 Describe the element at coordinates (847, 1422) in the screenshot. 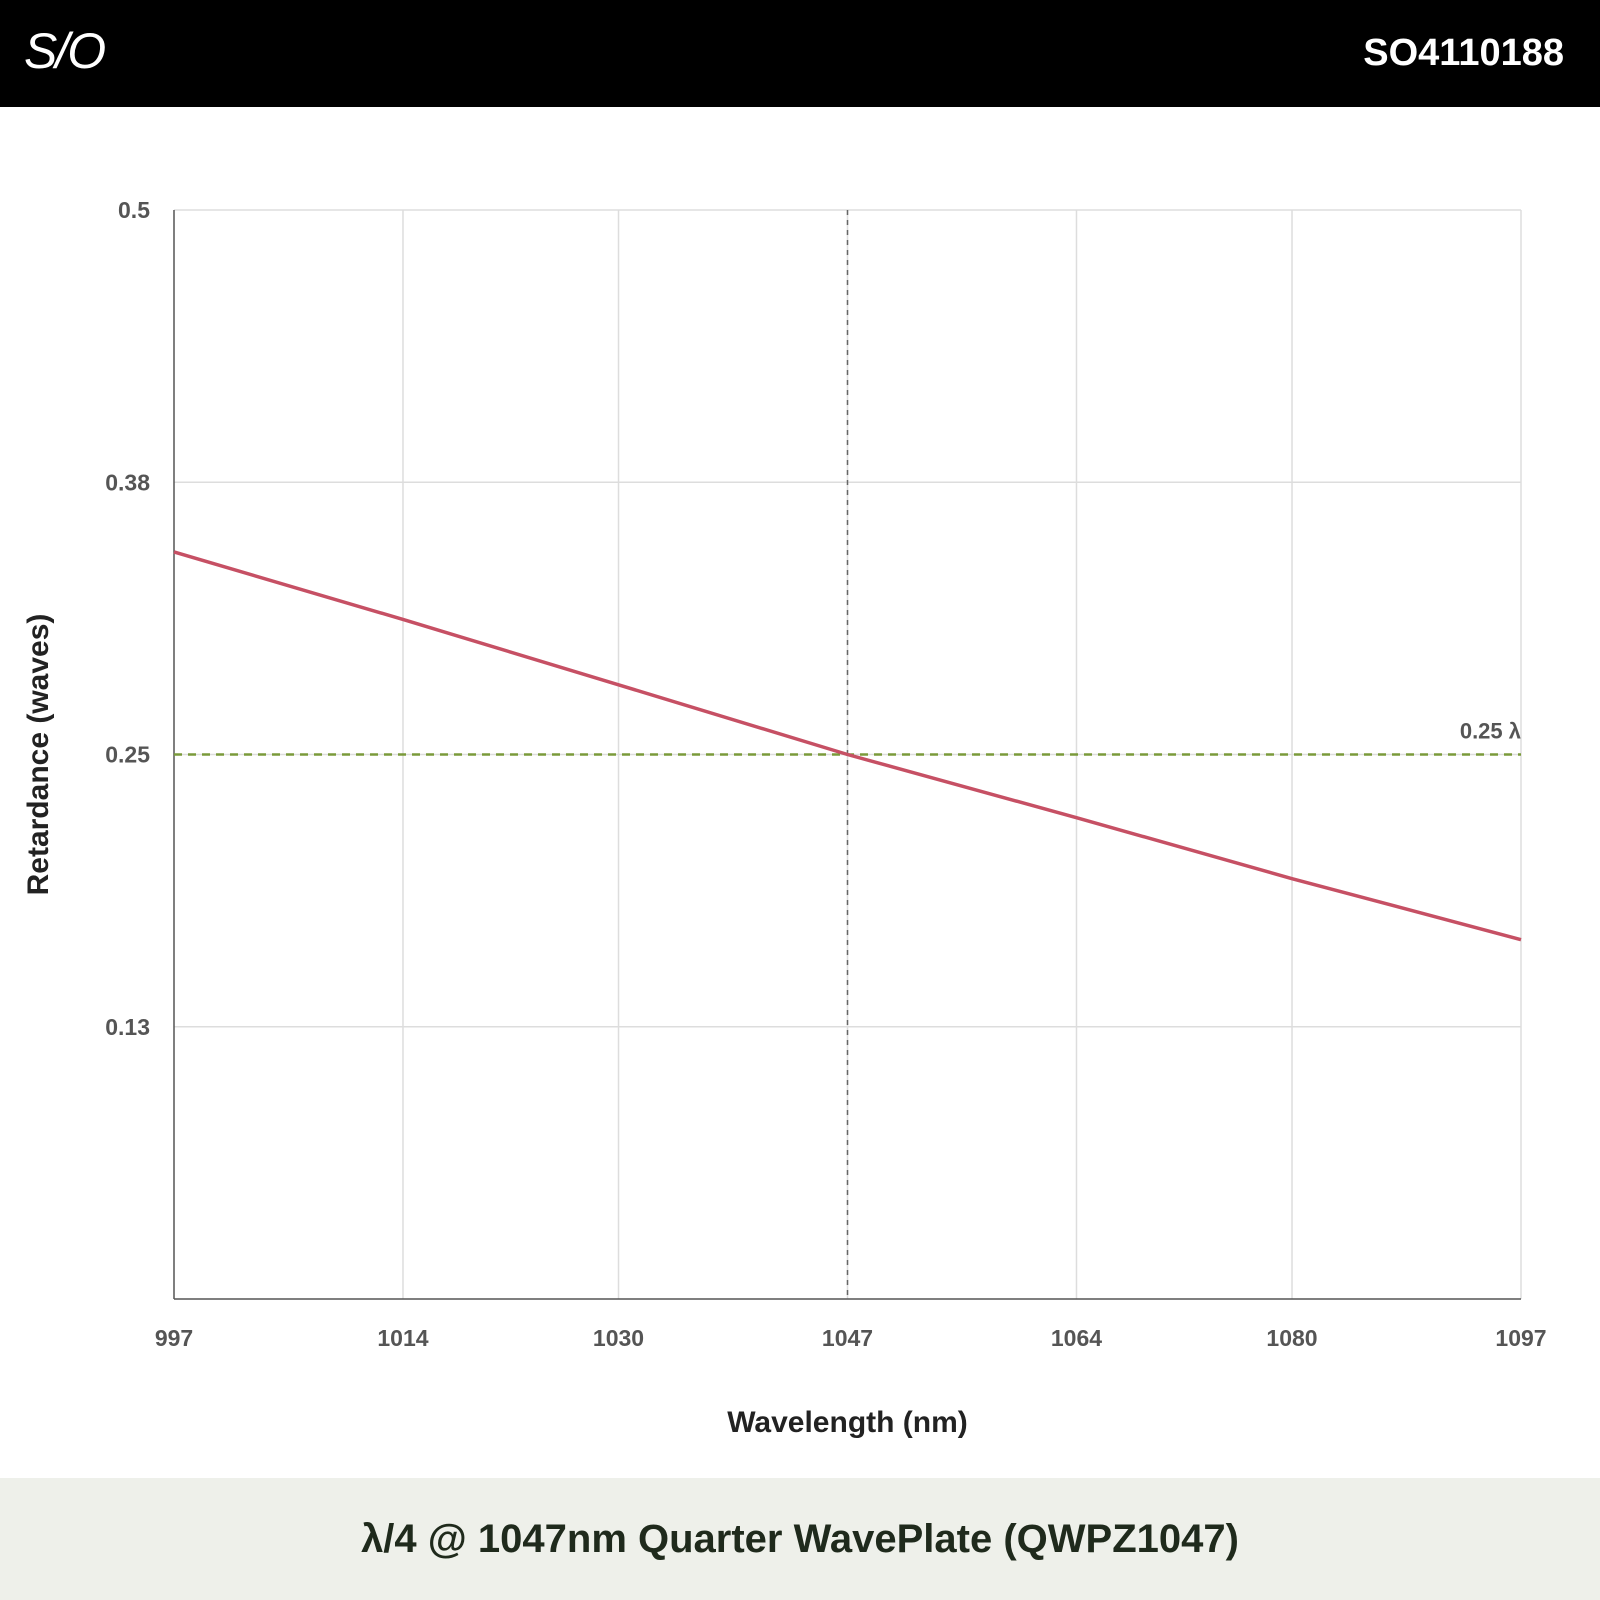

I see `x-axis-title: Wavelength (nm)` at that location.